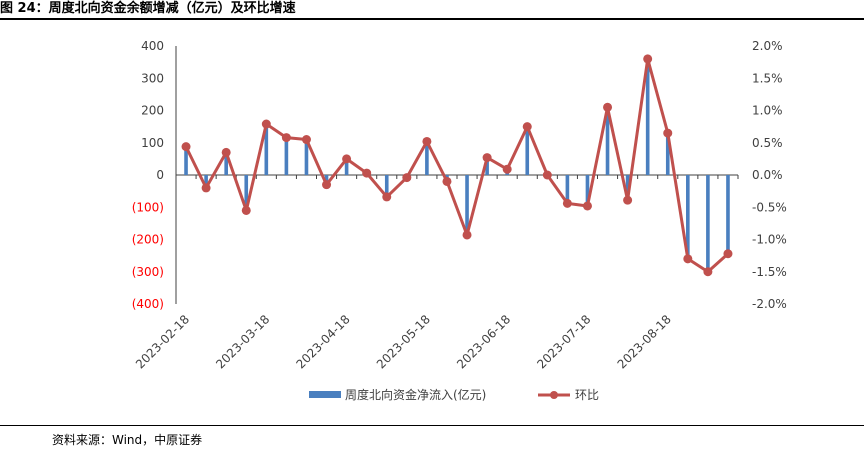 The image size is (864, 453). What do you see at coordinates (162, 341) in the screenshot?
I see `x-tick-label: 2023-02-18` at bounding box center [162, 341].